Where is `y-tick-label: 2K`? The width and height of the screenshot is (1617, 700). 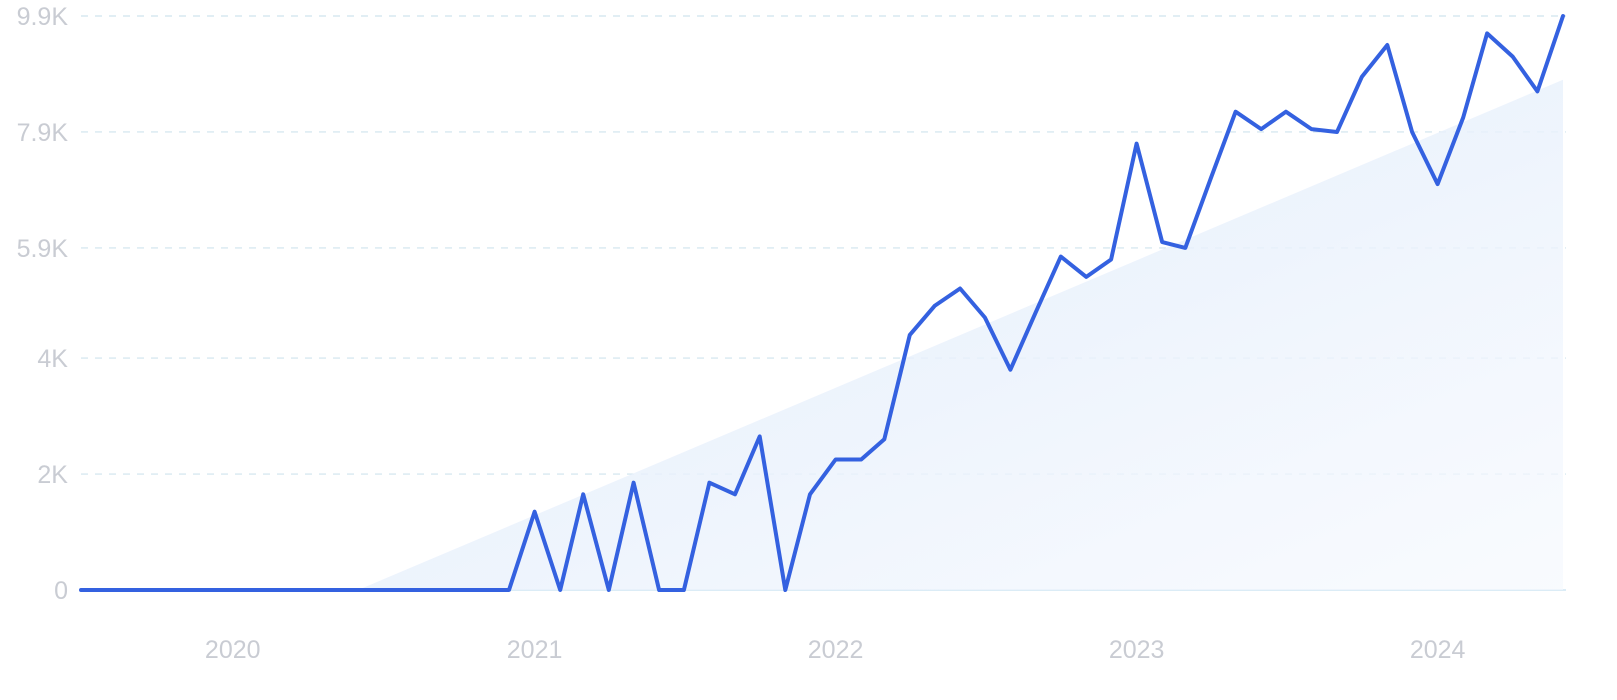 y-tick-label: 2K is located at coordinates (52, 475).